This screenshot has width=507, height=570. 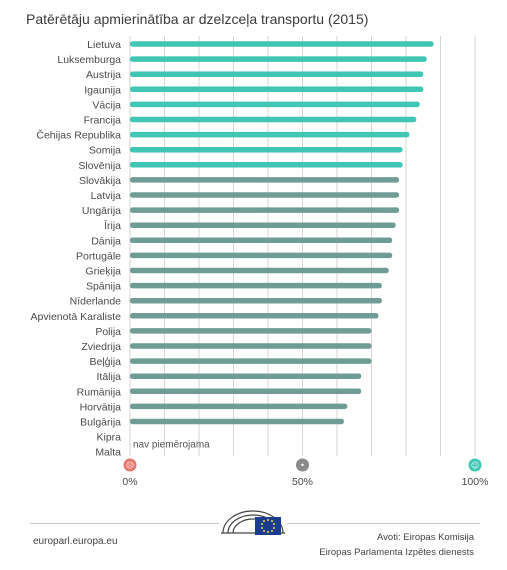 What do you see at coordinates (104, 45) in the screenshot?
I see `category-label: Lietuva` at bounding box center [104, 45].